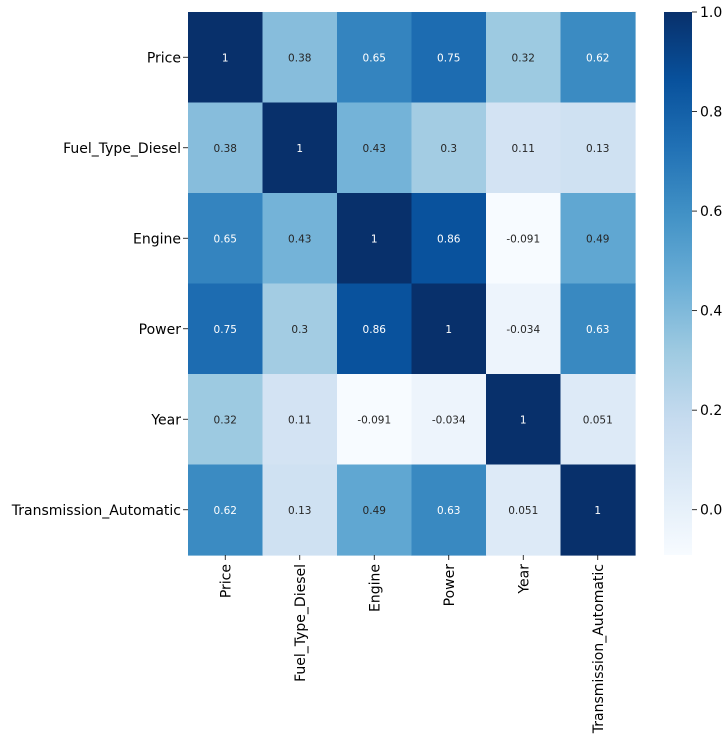 Image resolution: width=727 pixels, height=748 pixels. What do you see at coordinates (711, 312) in the screenshot?
I see `colorbar-tick-label: 0.4` at bounding box center [711, 312].